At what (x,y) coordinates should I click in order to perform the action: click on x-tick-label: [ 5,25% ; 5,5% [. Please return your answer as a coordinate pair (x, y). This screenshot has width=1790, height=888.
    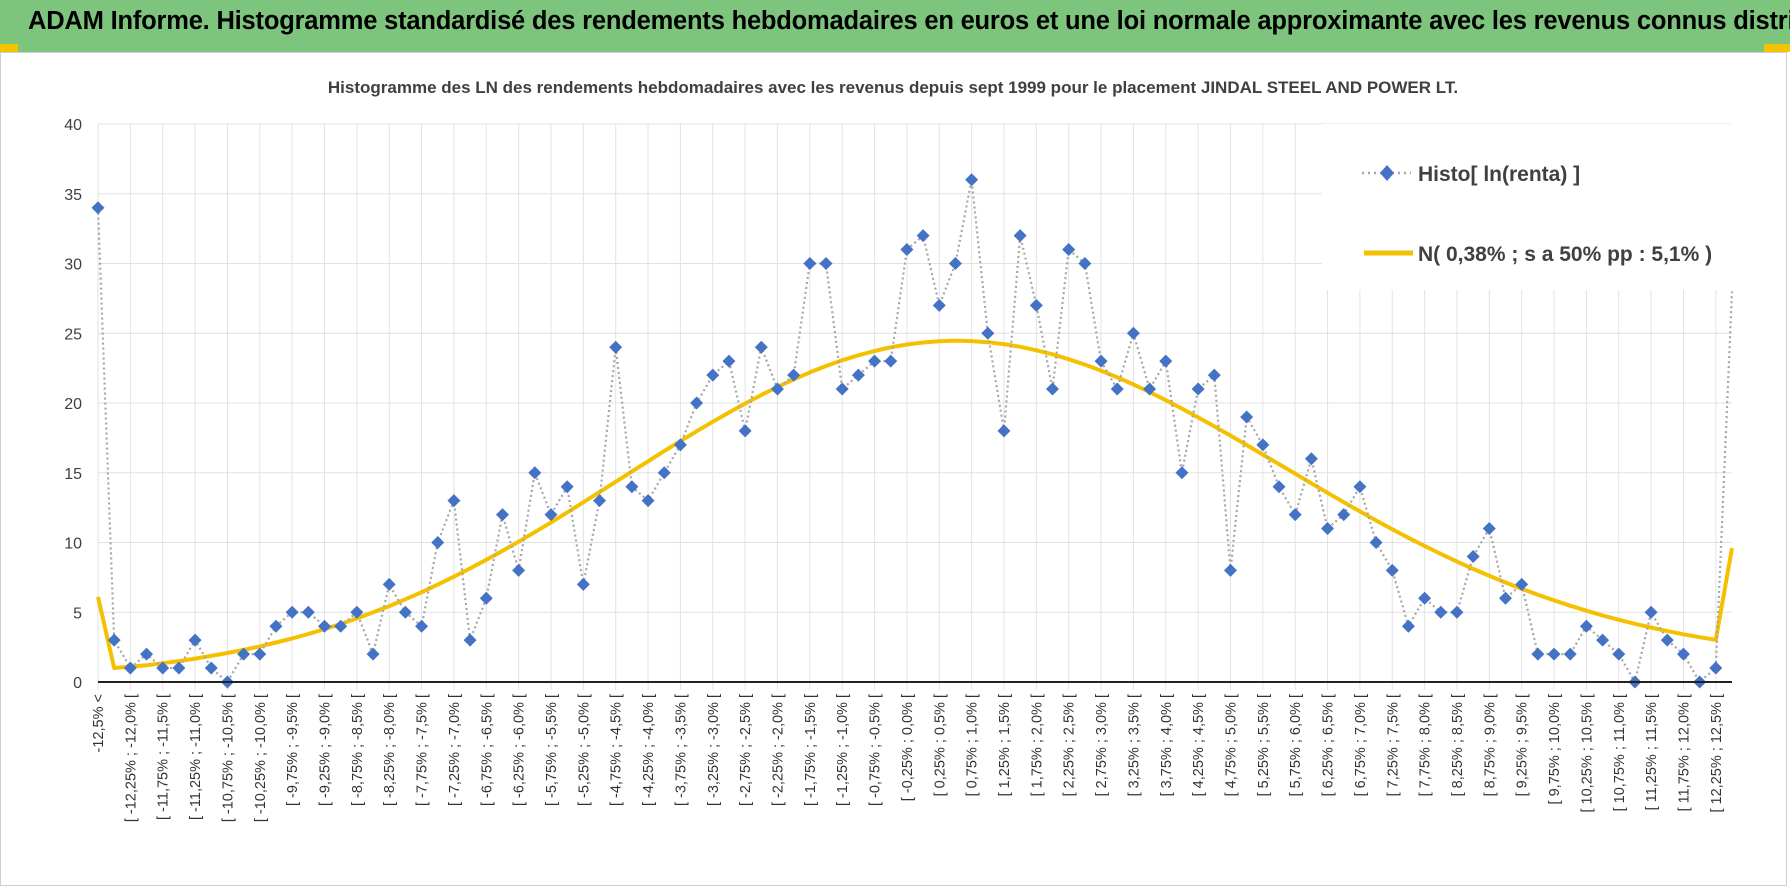
    Looking at the image, I should click on (1264, 745).